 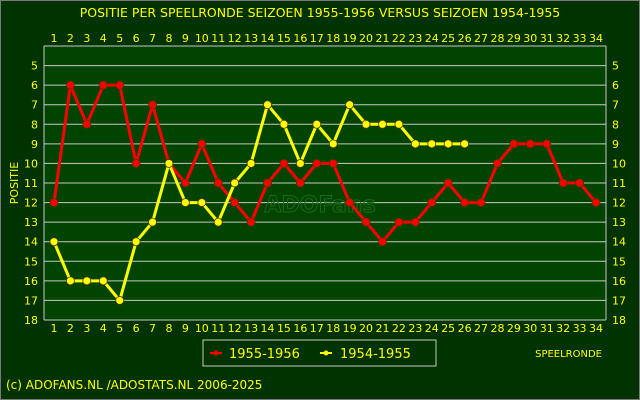 What do you see at coordinates (399, 328) in the screenshot?
I see `x-tick-label-bottom: 22` at bounding box center [399, 328].